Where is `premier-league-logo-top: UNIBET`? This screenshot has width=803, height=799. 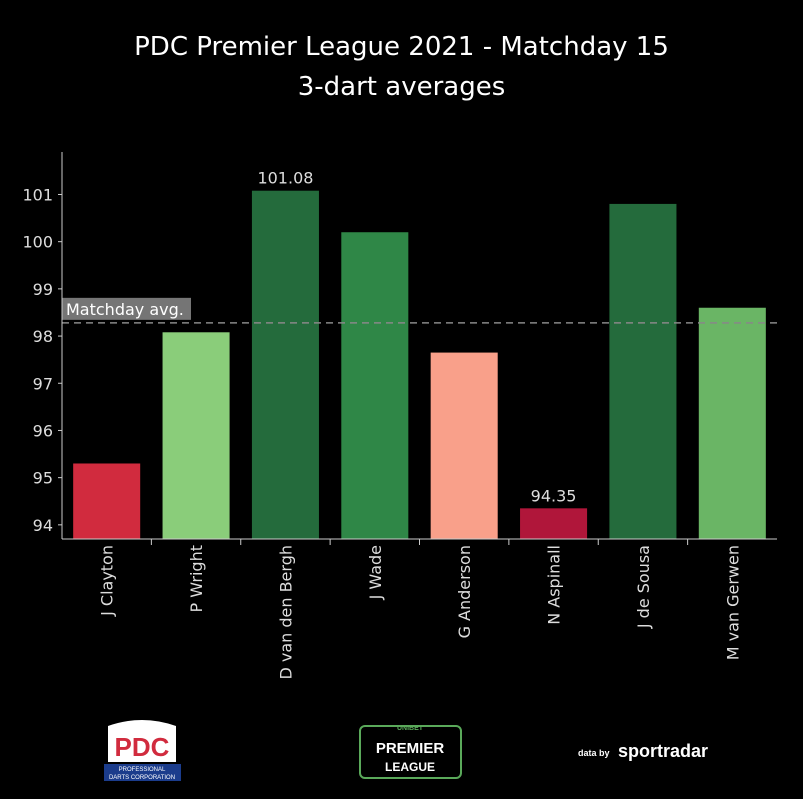 premier-league-logo-top: UNIBET is located at coordinates (410, 728).